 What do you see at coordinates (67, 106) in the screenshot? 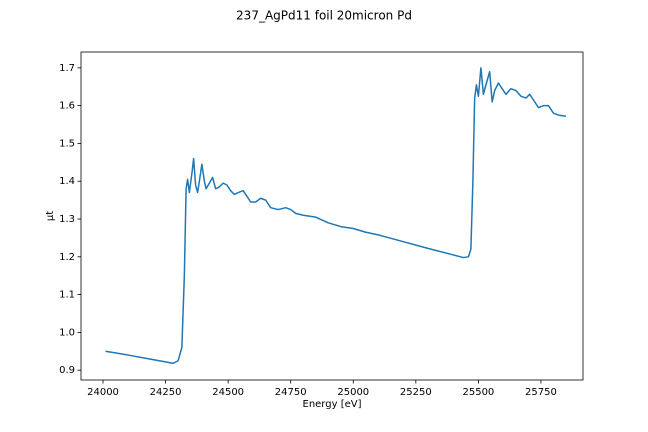
I see `y-tick-label: 1.6` at bounding box center [67, 106].